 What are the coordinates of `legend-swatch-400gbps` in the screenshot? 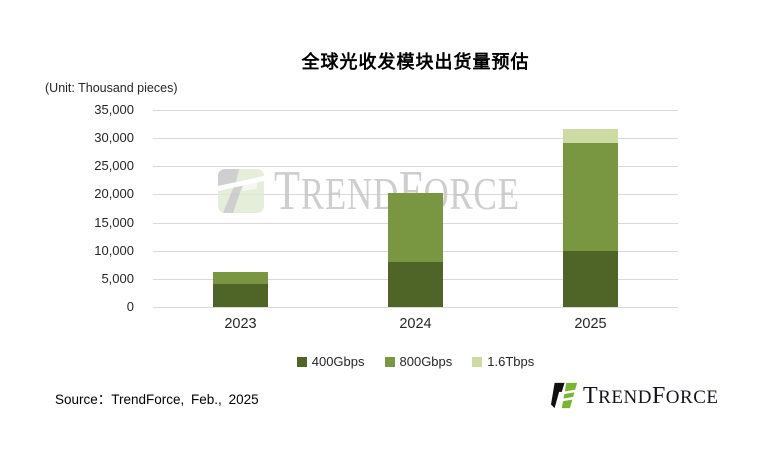 It's located at (301, 361).